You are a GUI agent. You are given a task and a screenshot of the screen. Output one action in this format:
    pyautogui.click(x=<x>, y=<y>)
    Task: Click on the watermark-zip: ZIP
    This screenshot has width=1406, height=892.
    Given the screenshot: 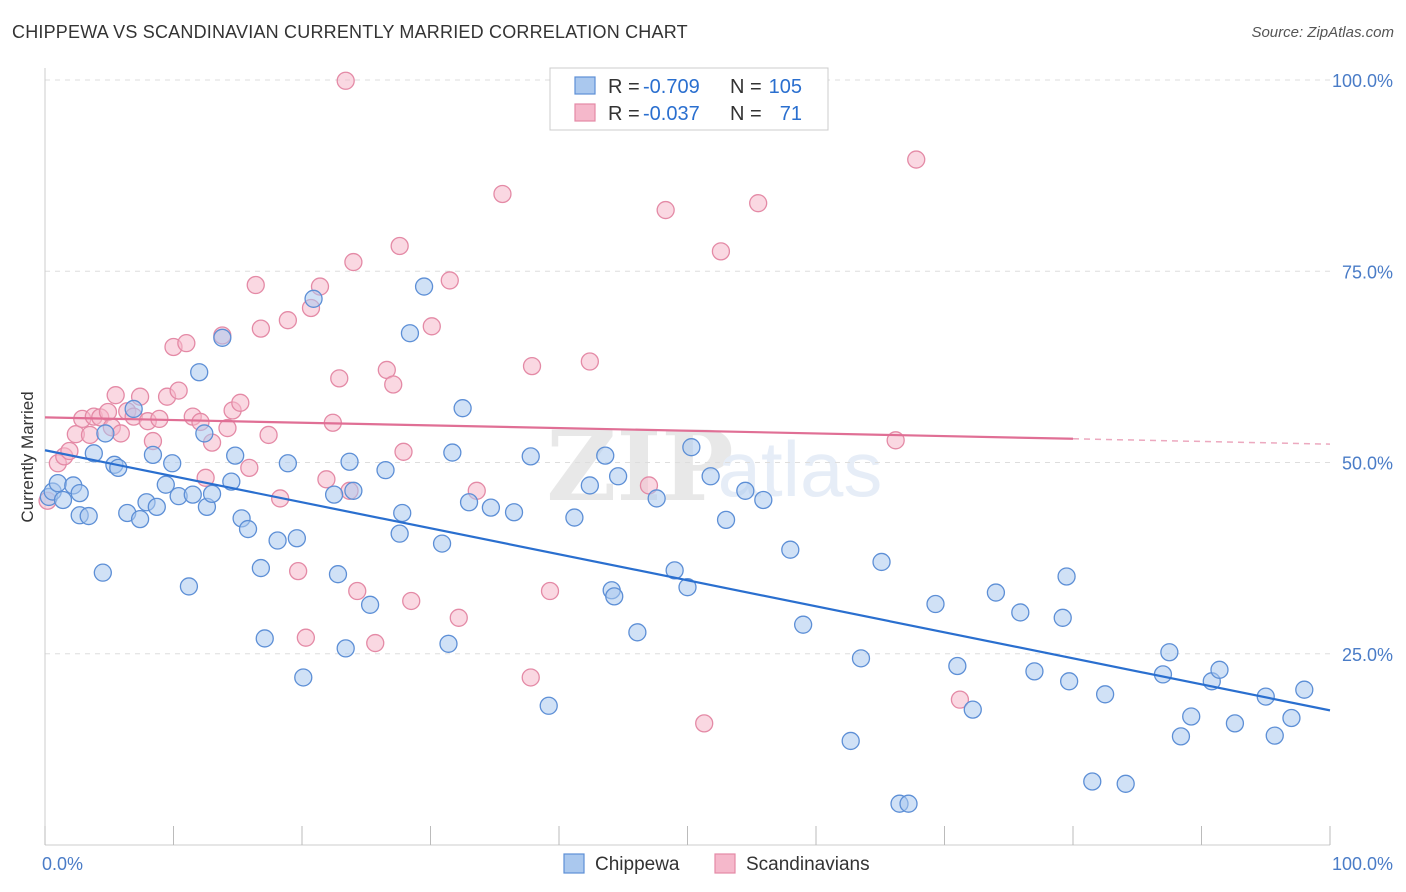 What is the action you would take?
    pyautogui.click(x=639, y=466)
    